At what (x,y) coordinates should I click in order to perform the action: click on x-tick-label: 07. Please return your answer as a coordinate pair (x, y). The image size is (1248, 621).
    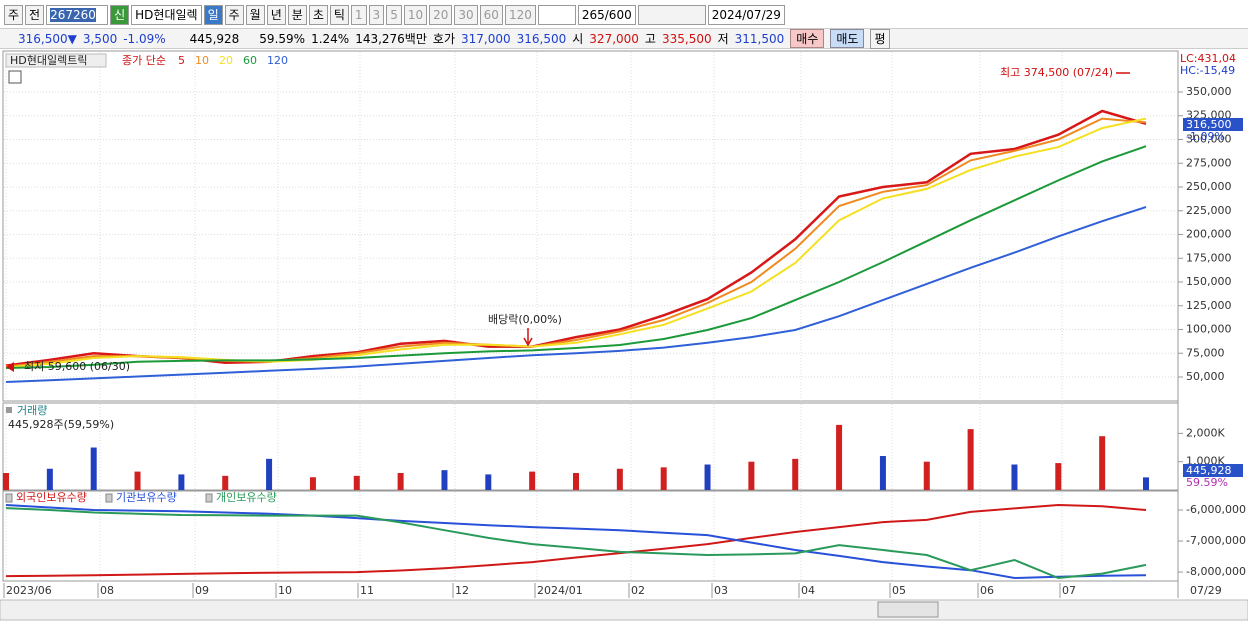
    Looking at the image, I should click on (1069, 590).